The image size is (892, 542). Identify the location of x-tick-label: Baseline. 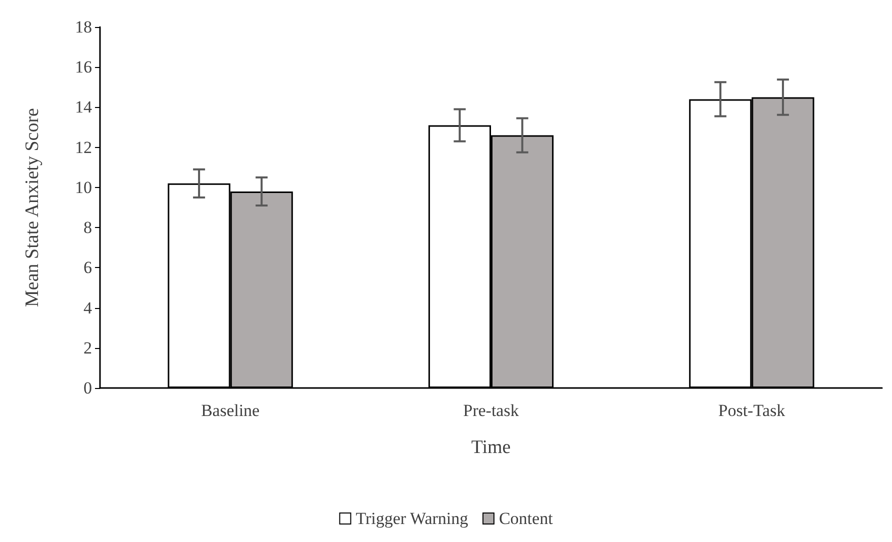
(230, 410).